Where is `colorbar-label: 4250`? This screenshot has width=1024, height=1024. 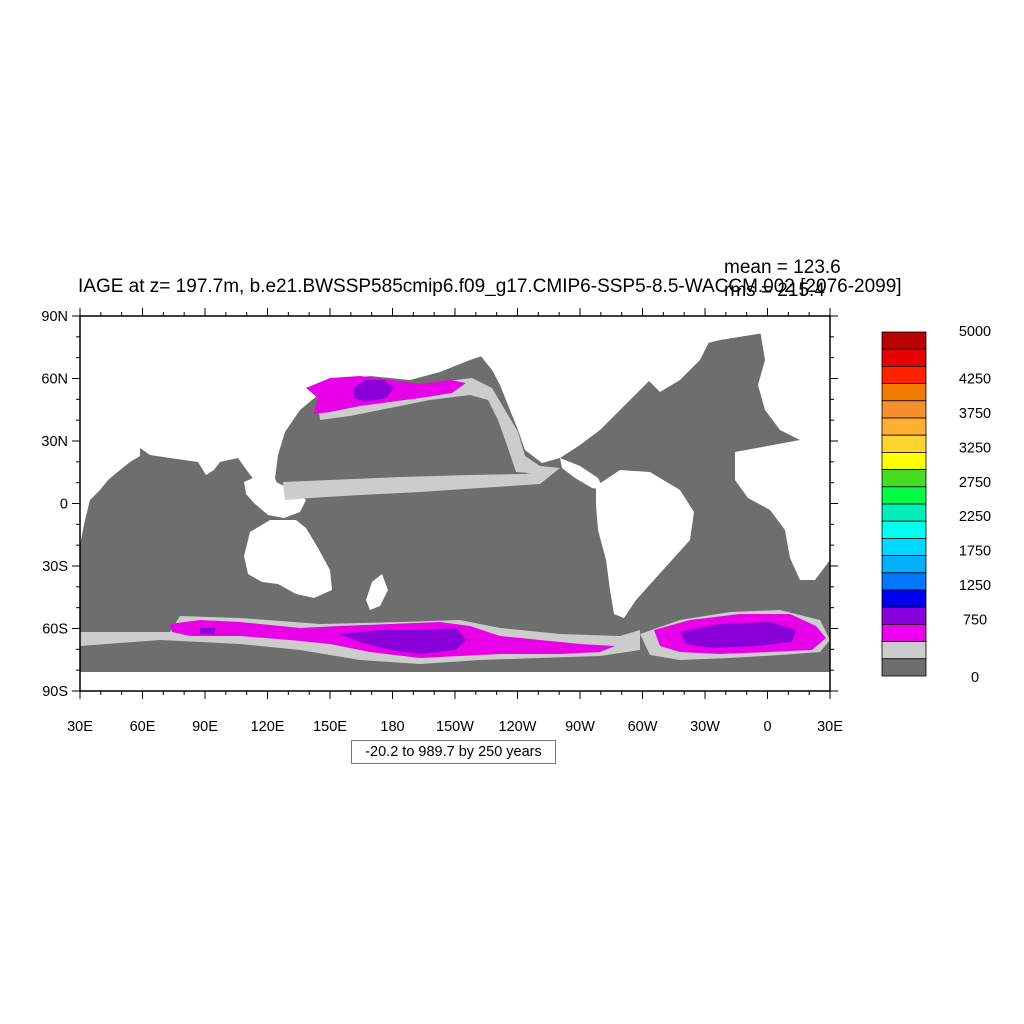
colorbar-label: 4250 is located at coordinates (975, 380).